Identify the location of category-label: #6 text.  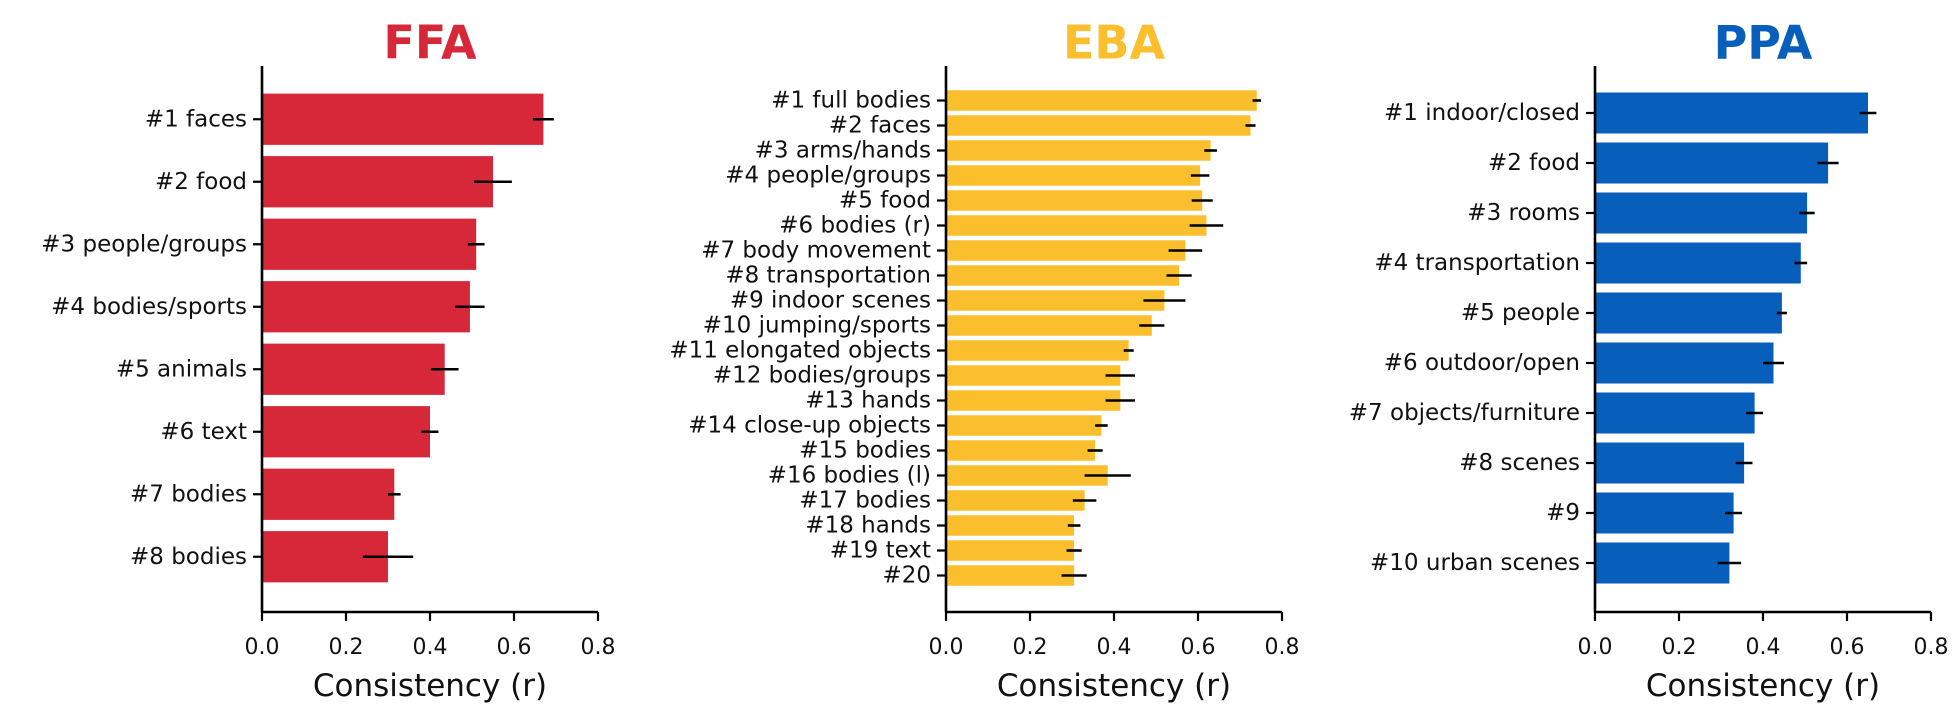
(203, 432).